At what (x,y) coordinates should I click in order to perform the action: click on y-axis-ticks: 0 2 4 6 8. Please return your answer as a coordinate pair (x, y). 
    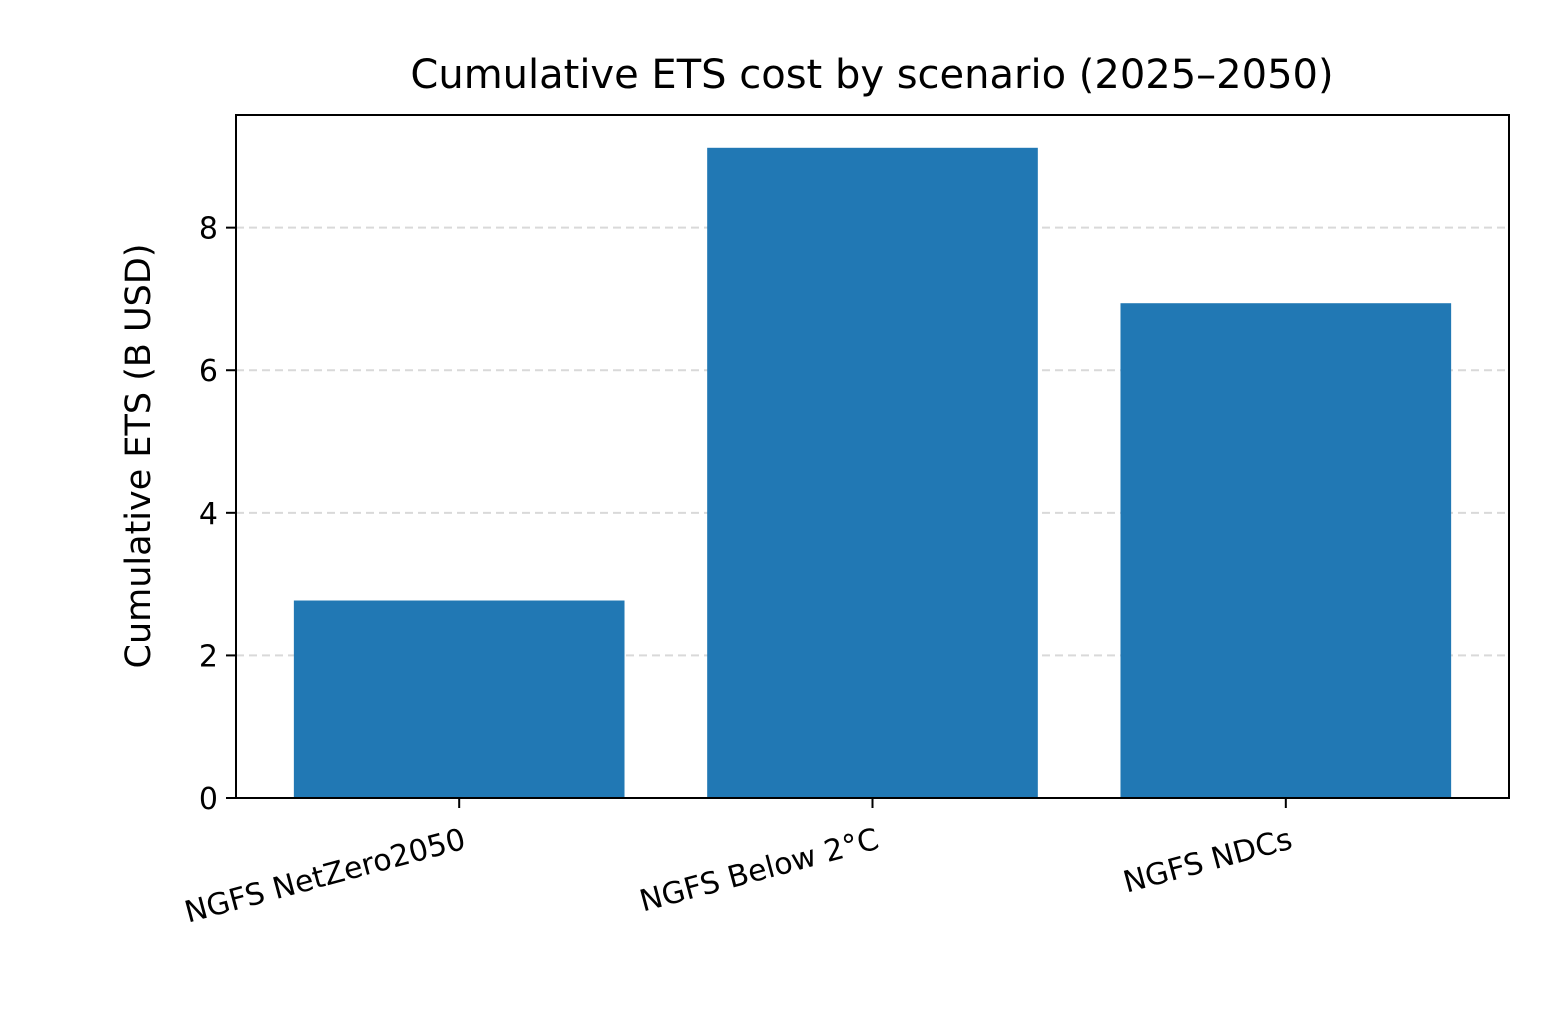
    Looking at the image, I should click on (217, 514).